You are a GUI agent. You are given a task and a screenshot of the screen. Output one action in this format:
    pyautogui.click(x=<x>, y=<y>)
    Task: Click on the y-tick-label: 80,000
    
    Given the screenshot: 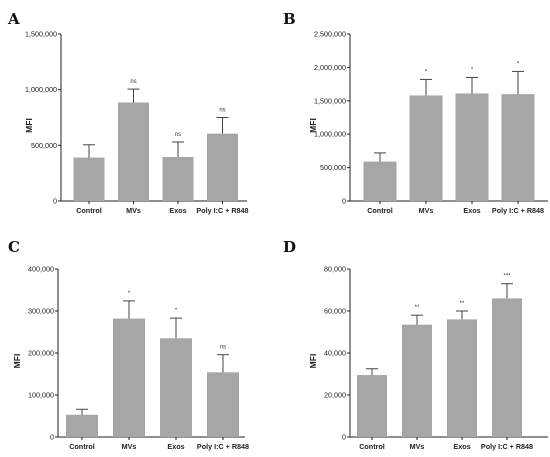 What is the action you would take?
    pyautogui.click(x=335, y=269)
    